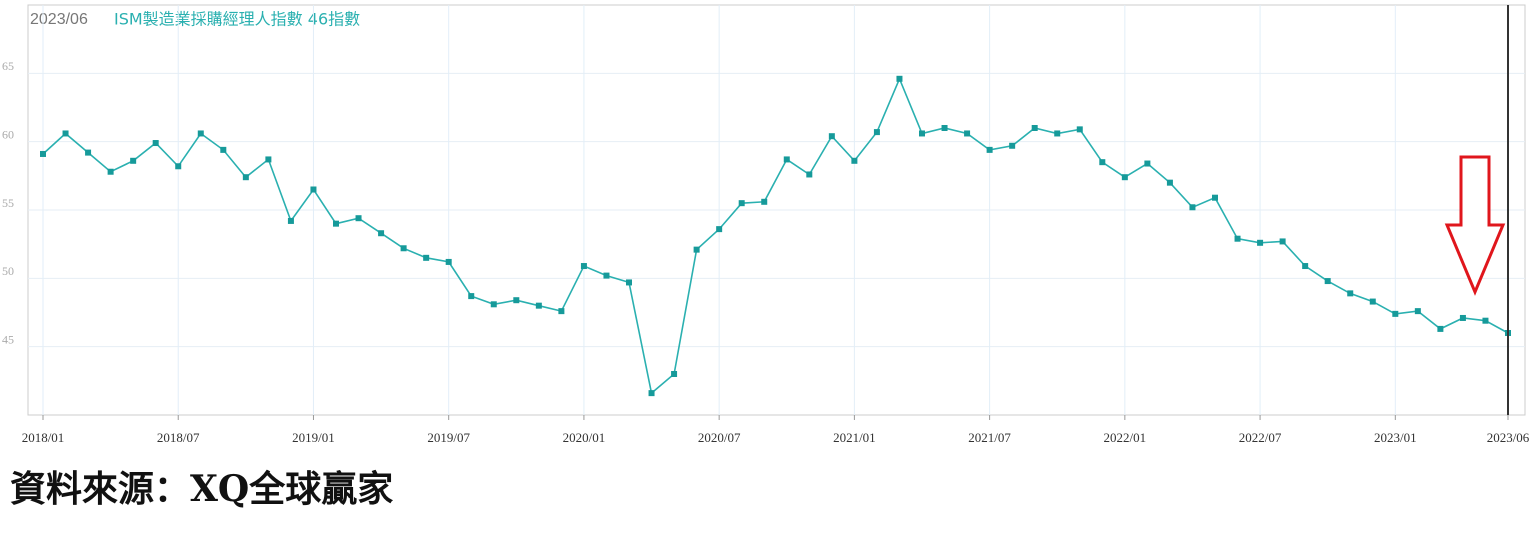  I want to click on y-tick-label: 65, so click(8, 66).